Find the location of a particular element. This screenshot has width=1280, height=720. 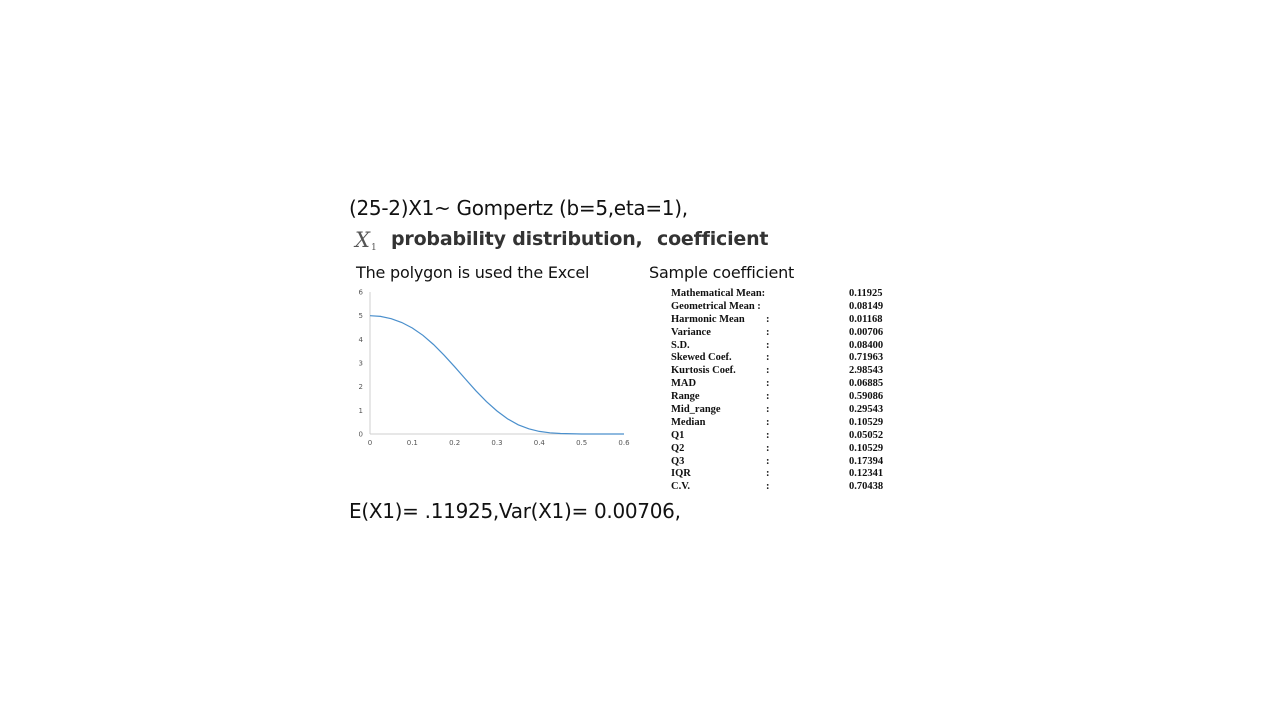

stat-row: Mid_range: 0.29543 is located at coordinates (791, 410).